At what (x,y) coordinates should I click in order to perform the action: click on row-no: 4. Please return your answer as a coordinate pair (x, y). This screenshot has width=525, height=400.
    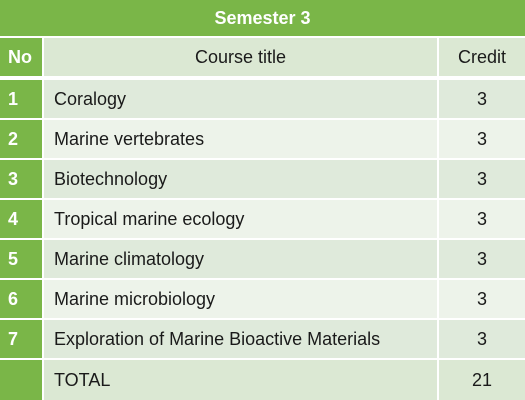
    Looking at the image, I should click on (22, 219).